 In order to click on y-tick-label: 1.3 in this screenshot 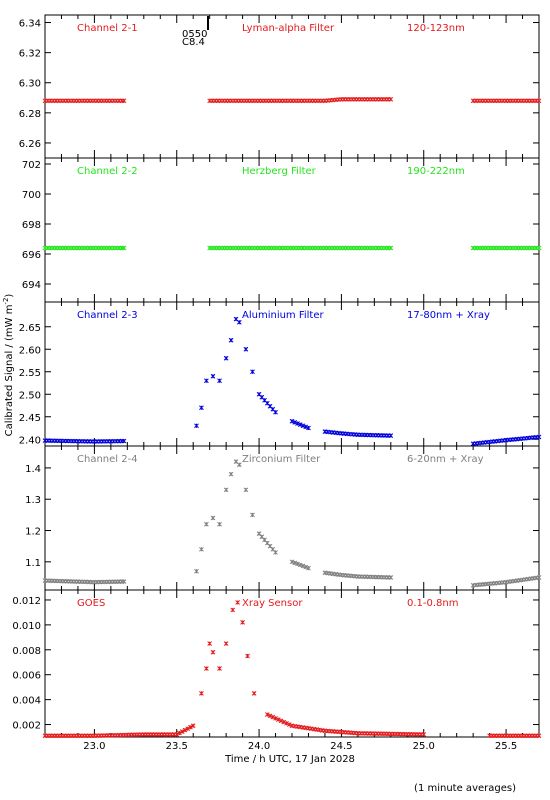, I will do `click(33, 500)`.